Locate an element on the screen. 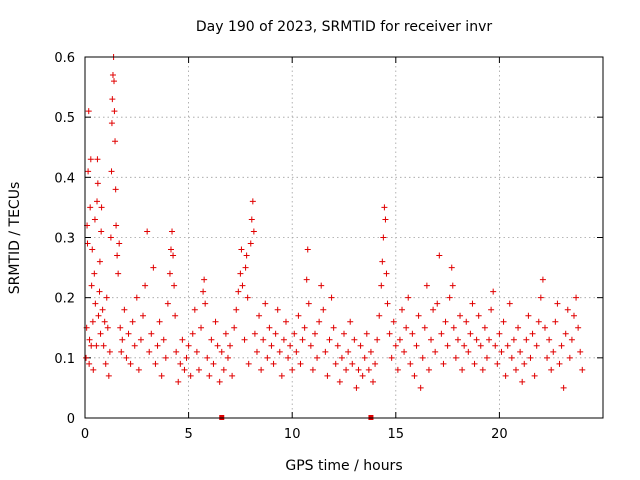  x-tick-label: 15 is located at coordinates (396, 434).